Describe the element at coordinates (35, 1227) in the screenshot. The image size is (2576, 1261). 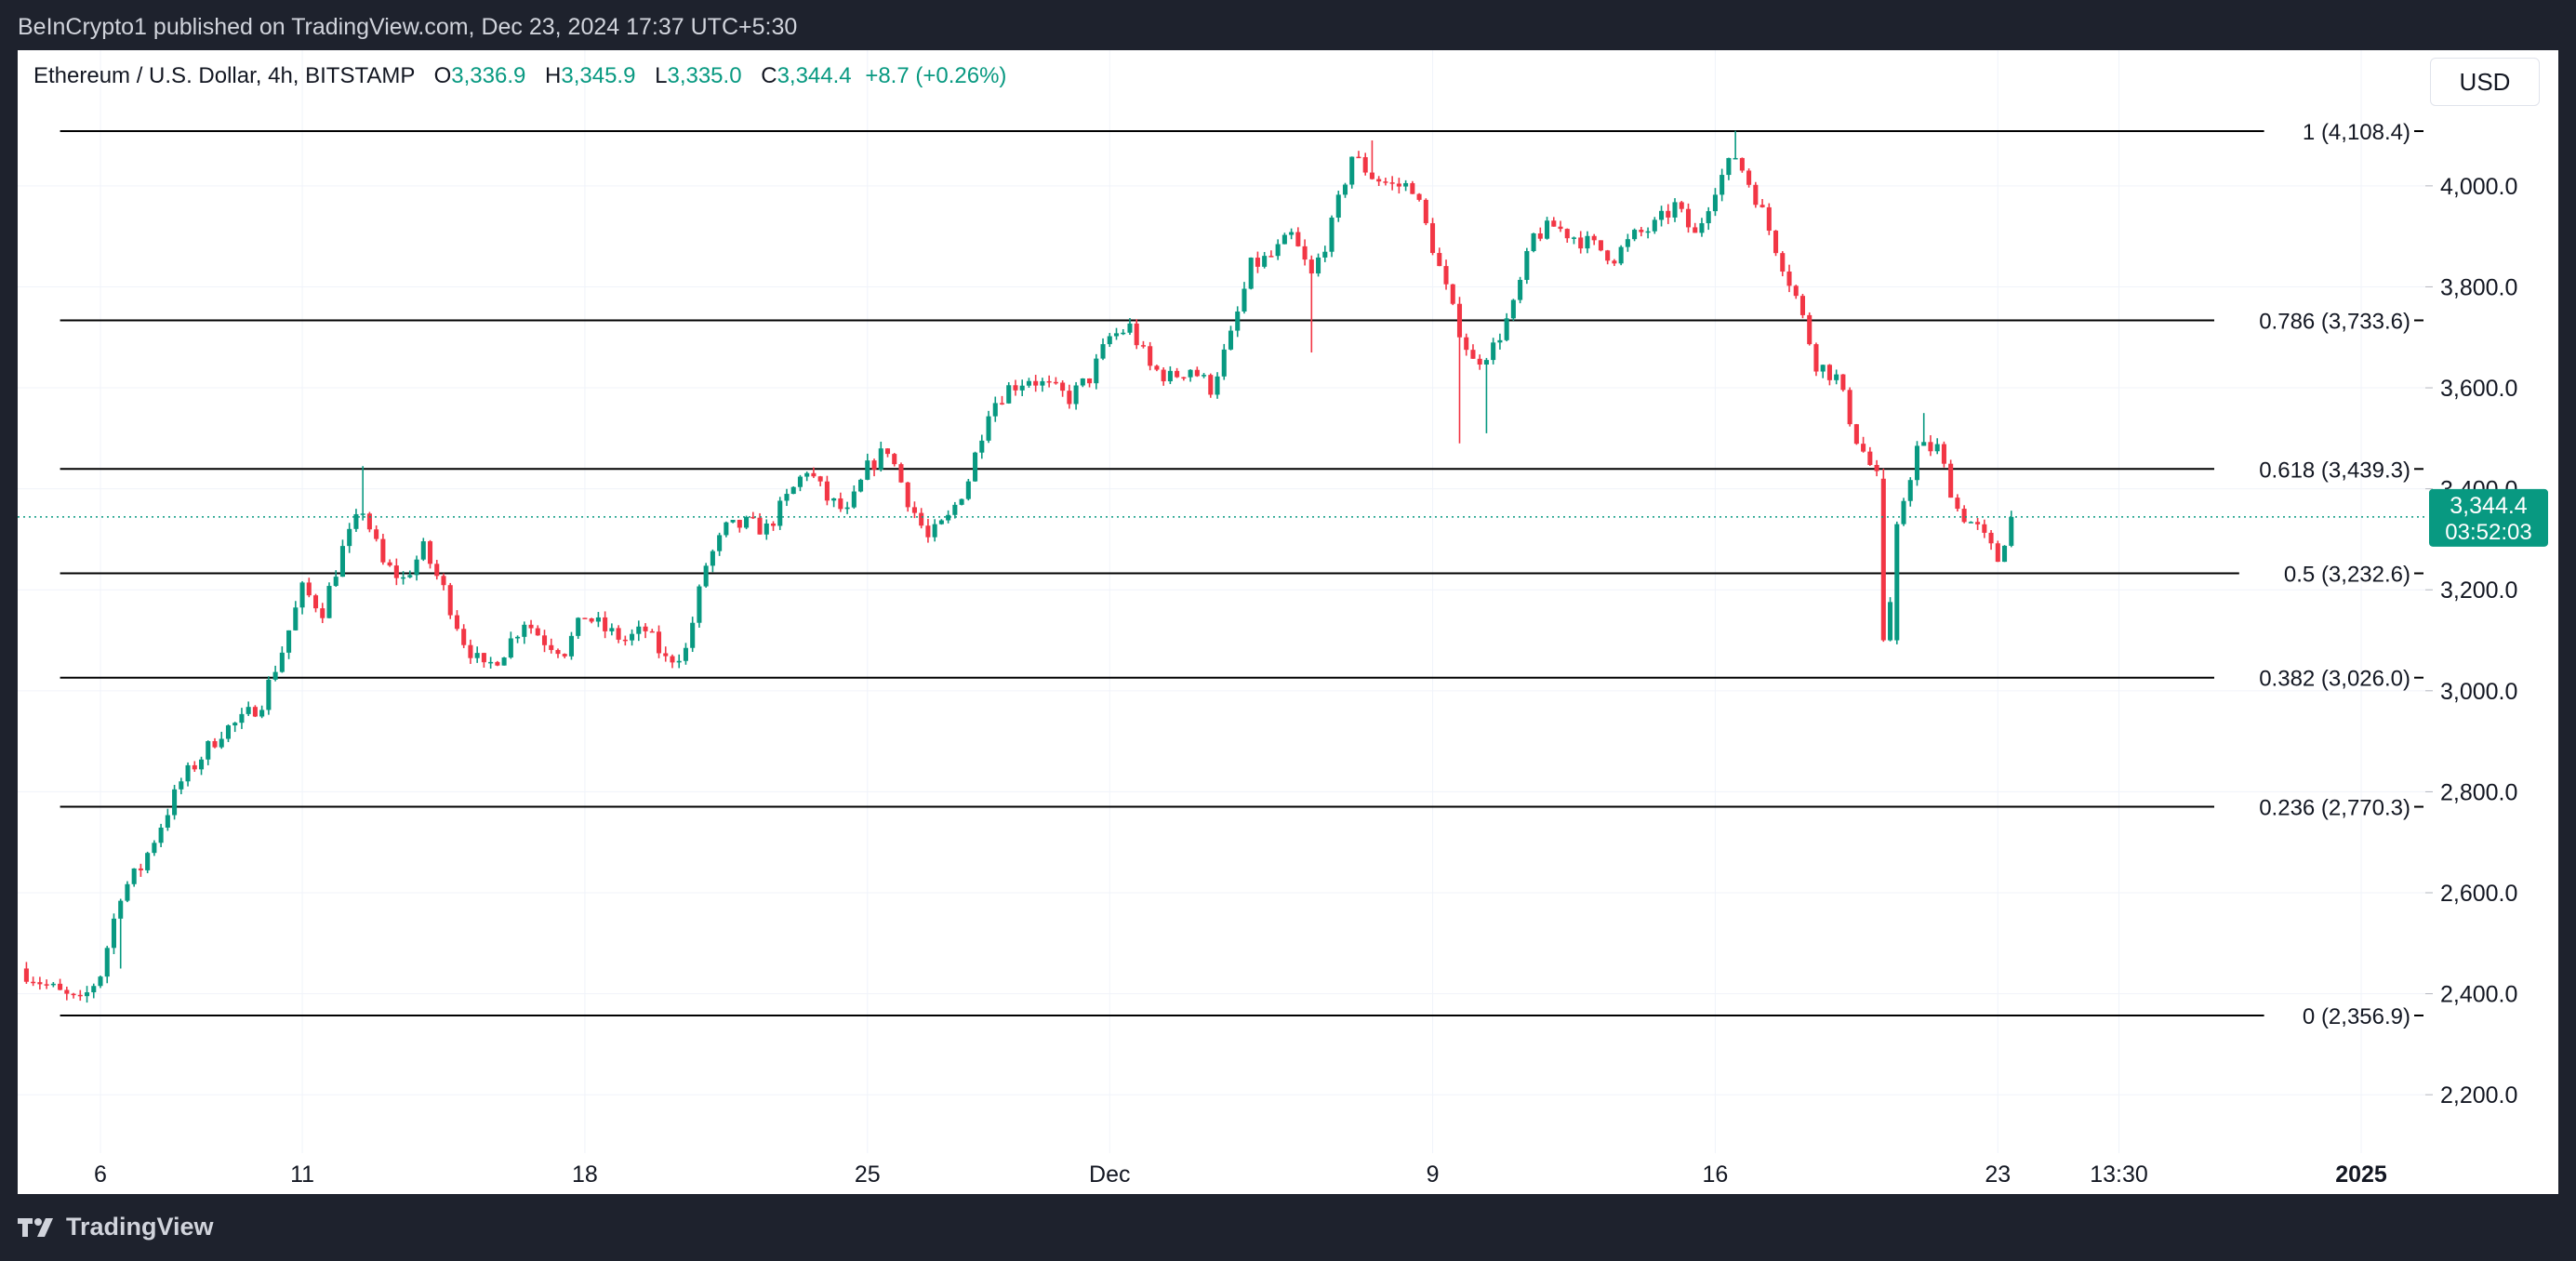
I see `tradingview-logo-icon` at that location.